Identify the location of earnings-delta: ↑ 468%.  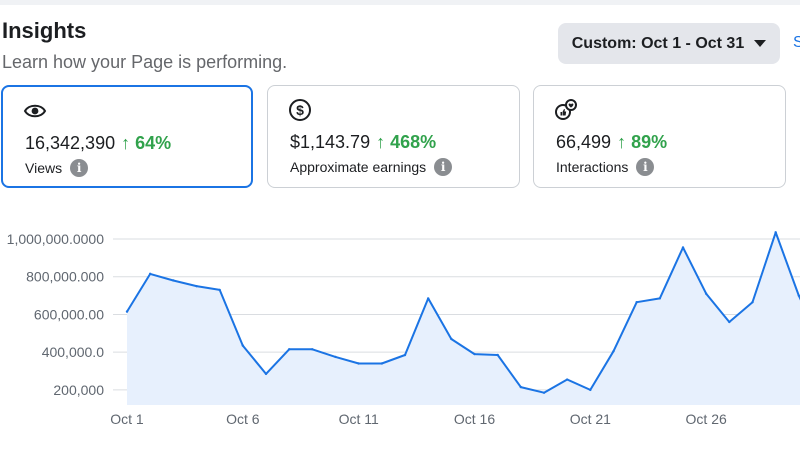
(406, 142).